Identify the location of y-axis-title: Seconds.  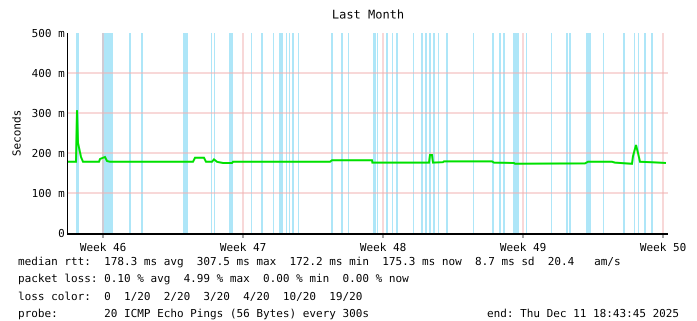
(17, 133).